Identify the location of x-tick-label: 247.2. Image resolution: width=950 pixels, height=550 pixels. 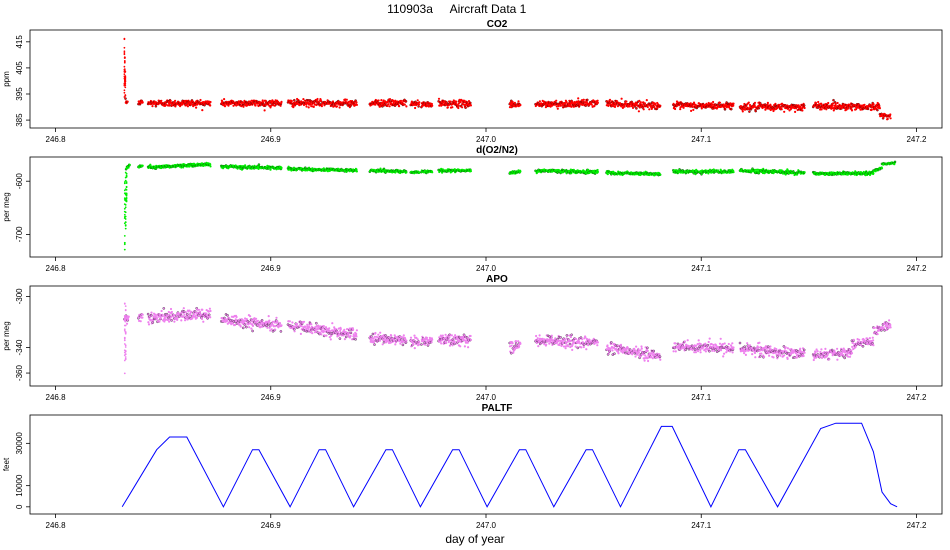
(916, 139).